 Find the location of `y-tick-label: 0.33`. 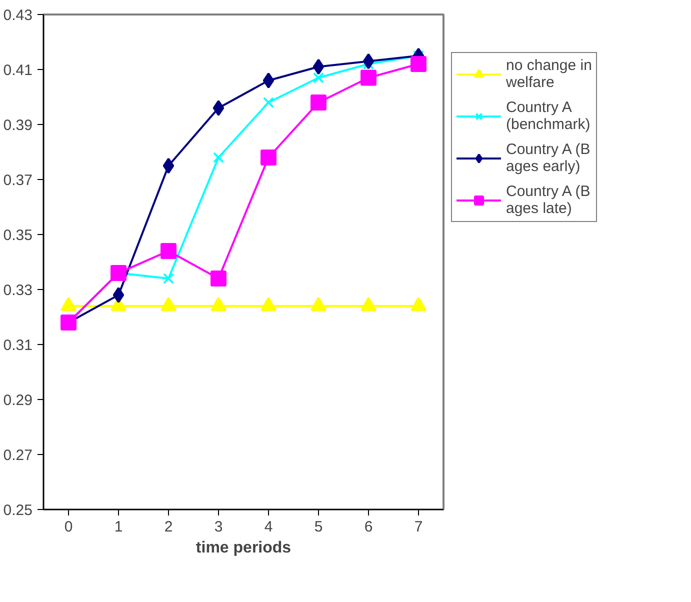

y-tick-label: 0.33 is located at coordinates (18, 290).